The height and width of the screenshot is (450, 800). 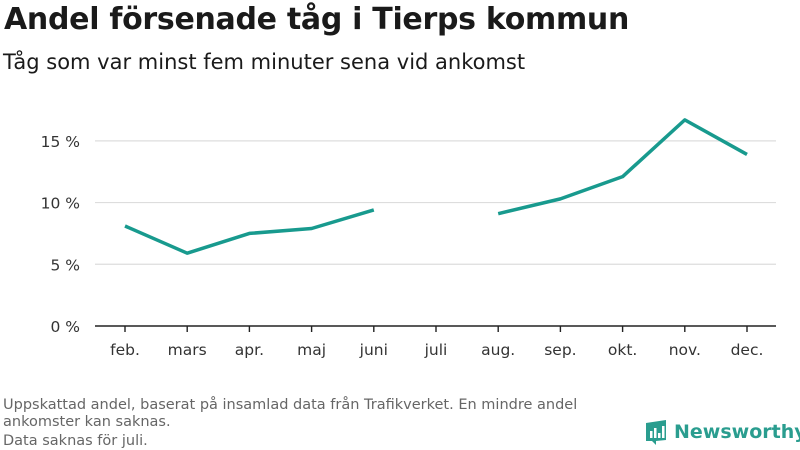 I want to click on brand-name: Newsworthy, so click(x=737, y=432).